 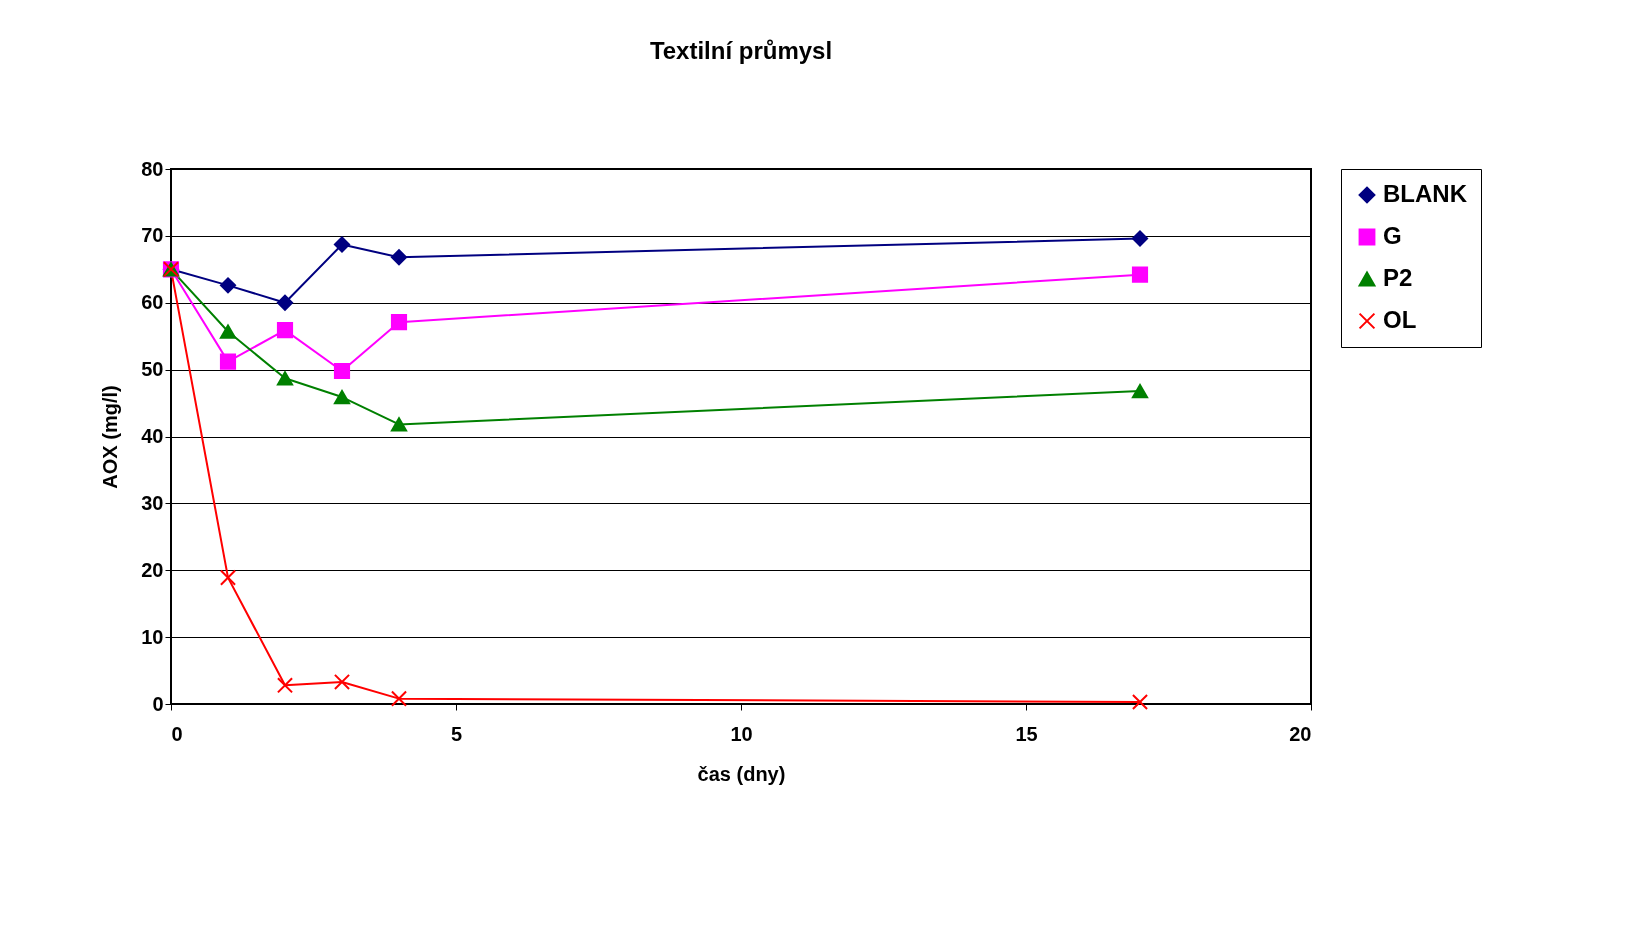 I want to click on y-axis-title: AOX (mg/l), so click(x=110, y=437).